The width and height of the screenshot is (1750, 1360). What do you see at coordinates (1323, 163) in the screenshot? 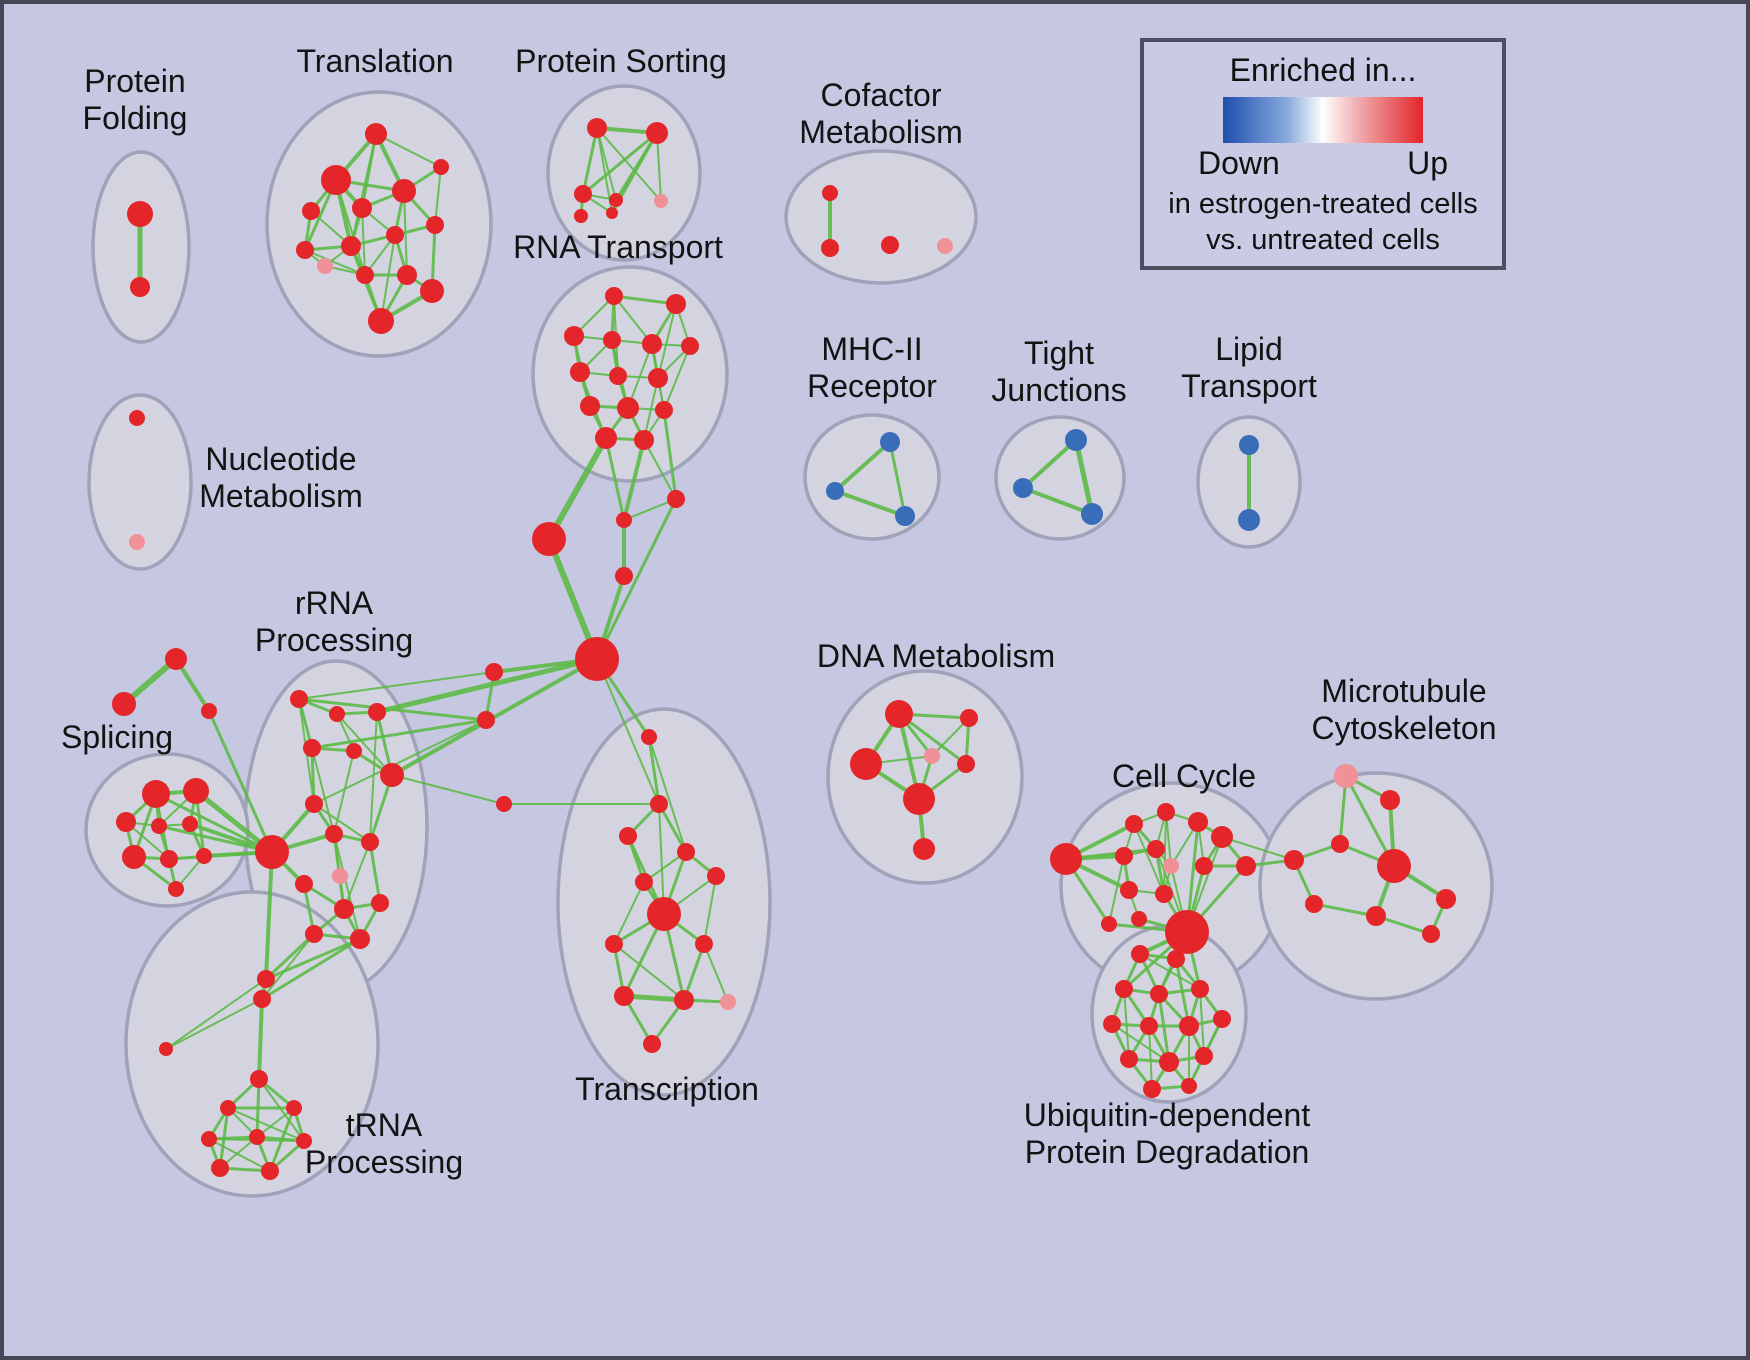
I see `legend-scale-labels: Down Up` at bounding box center [1323, 163].